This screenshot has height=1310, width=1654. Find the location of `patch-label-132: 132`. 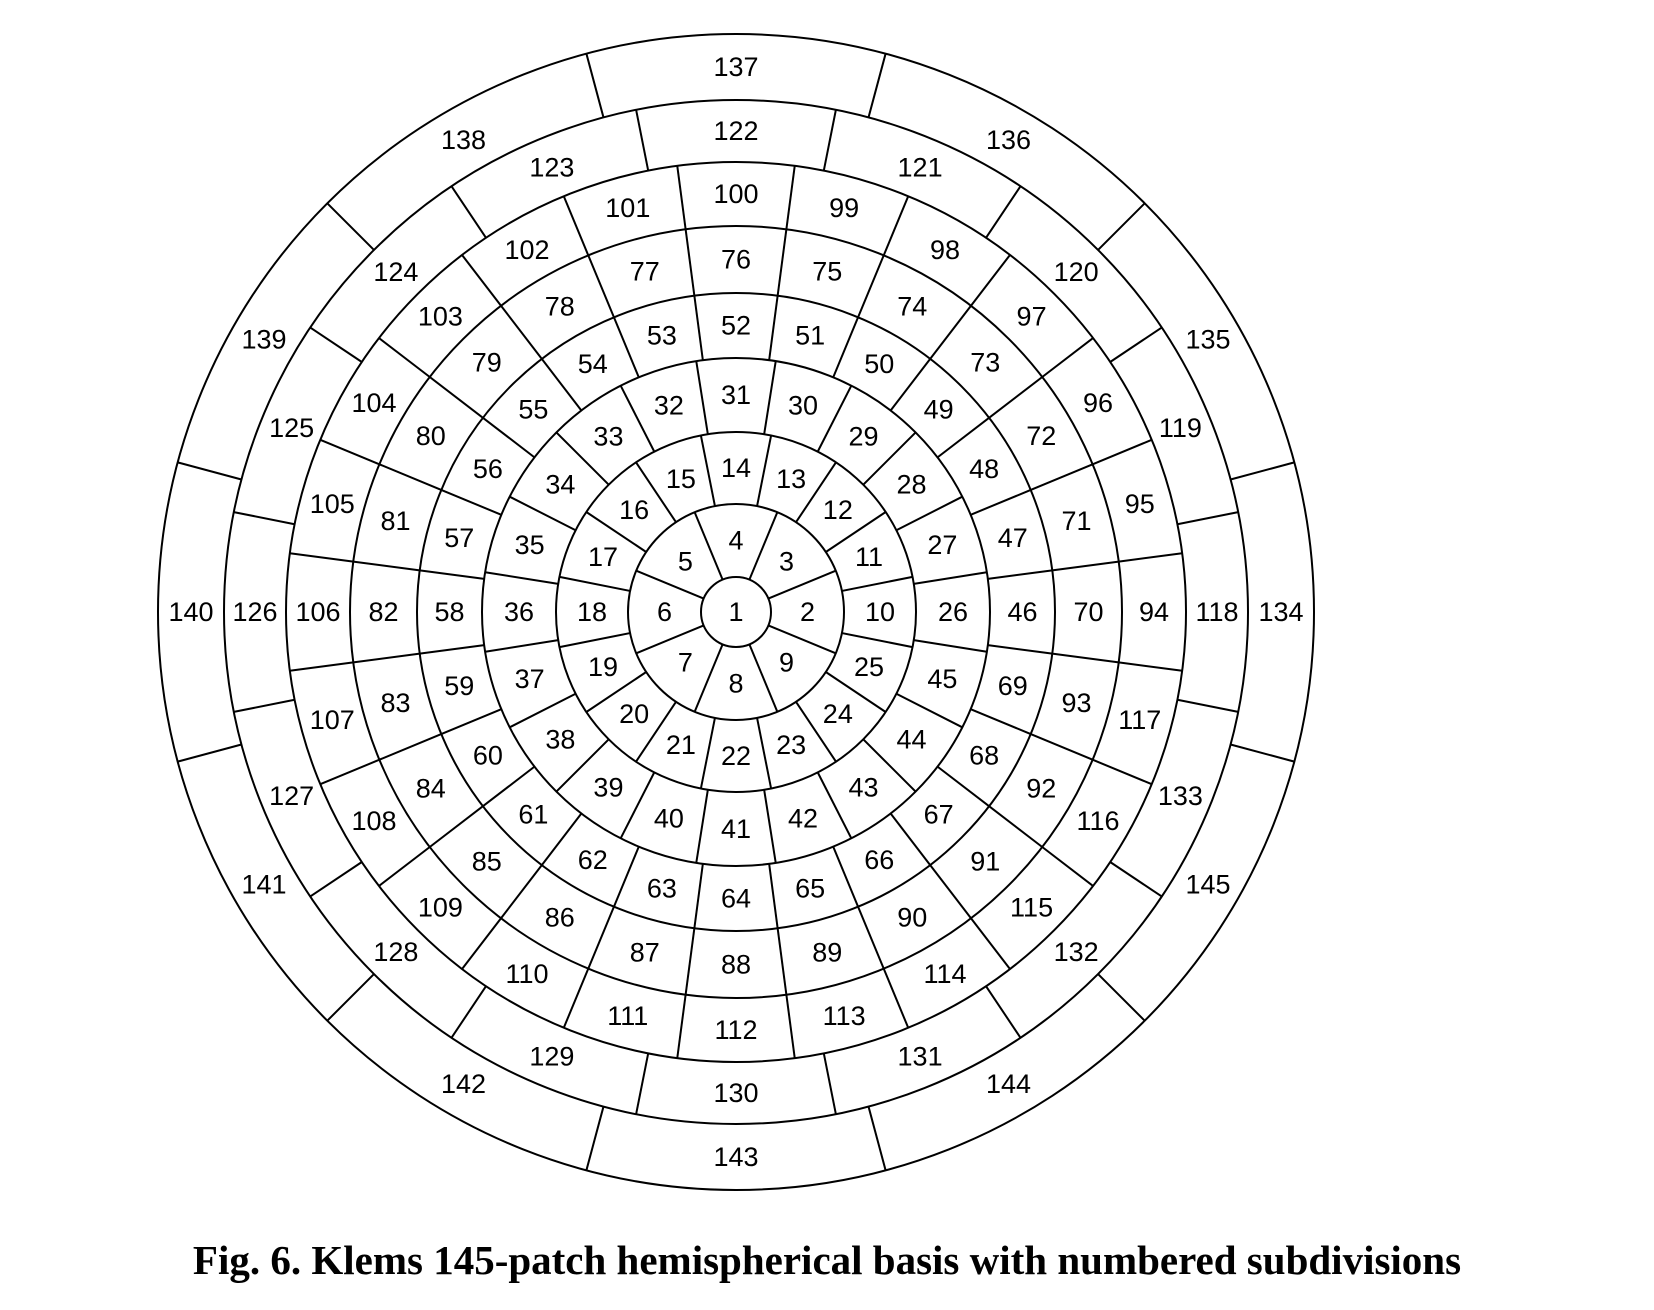

patch-label-132: 132 is located at coordinates (1076, 952).